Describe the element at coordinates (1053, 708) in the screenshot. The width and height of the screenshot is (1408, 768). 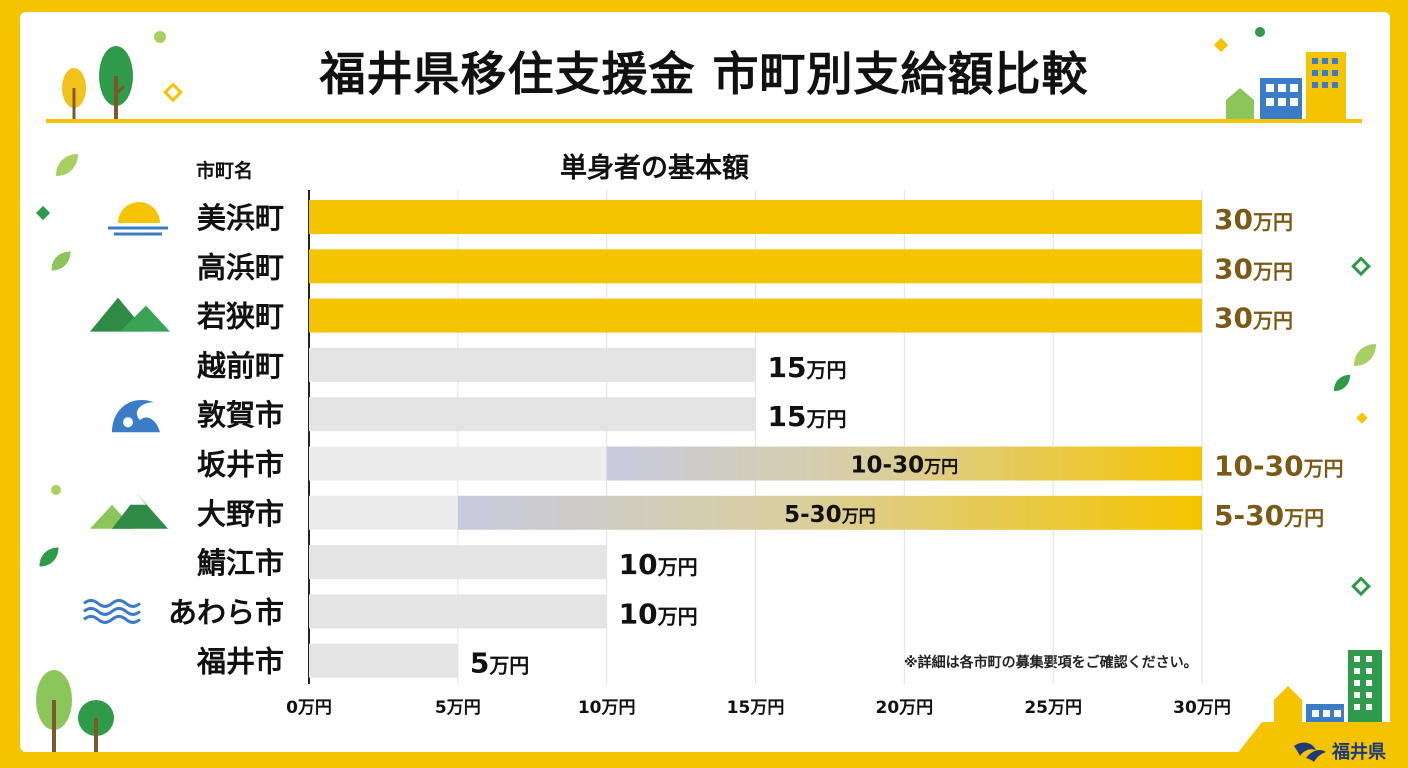
I see `x-tick-label: 25万円` at that location.